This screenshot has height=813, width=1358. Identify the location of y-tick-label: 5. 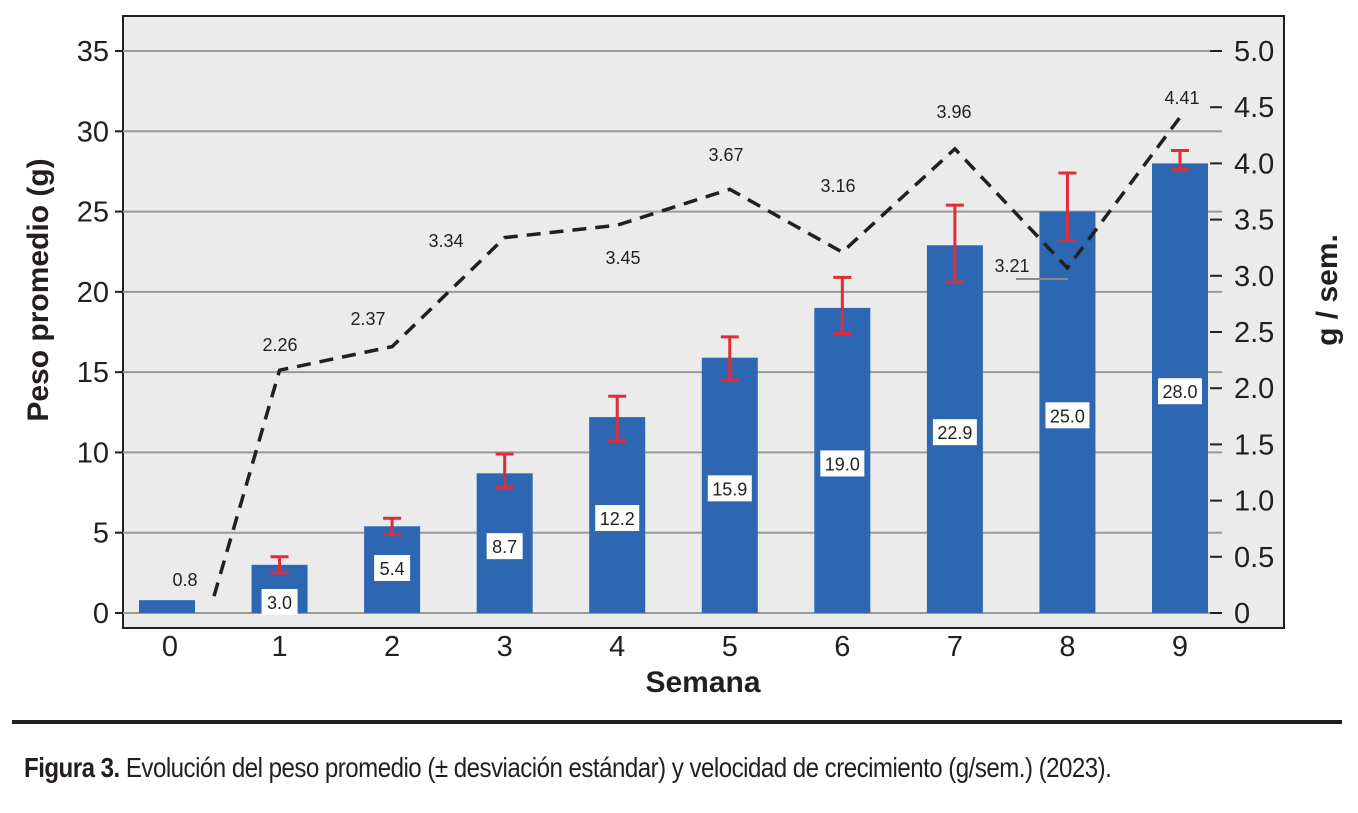
(101, 534).